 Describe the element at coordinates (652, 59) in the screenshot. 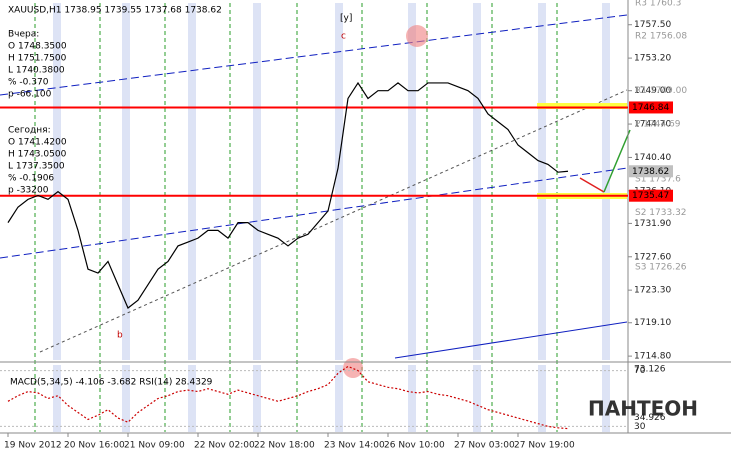

I see `y-tick-label: 1753.20` at that location.